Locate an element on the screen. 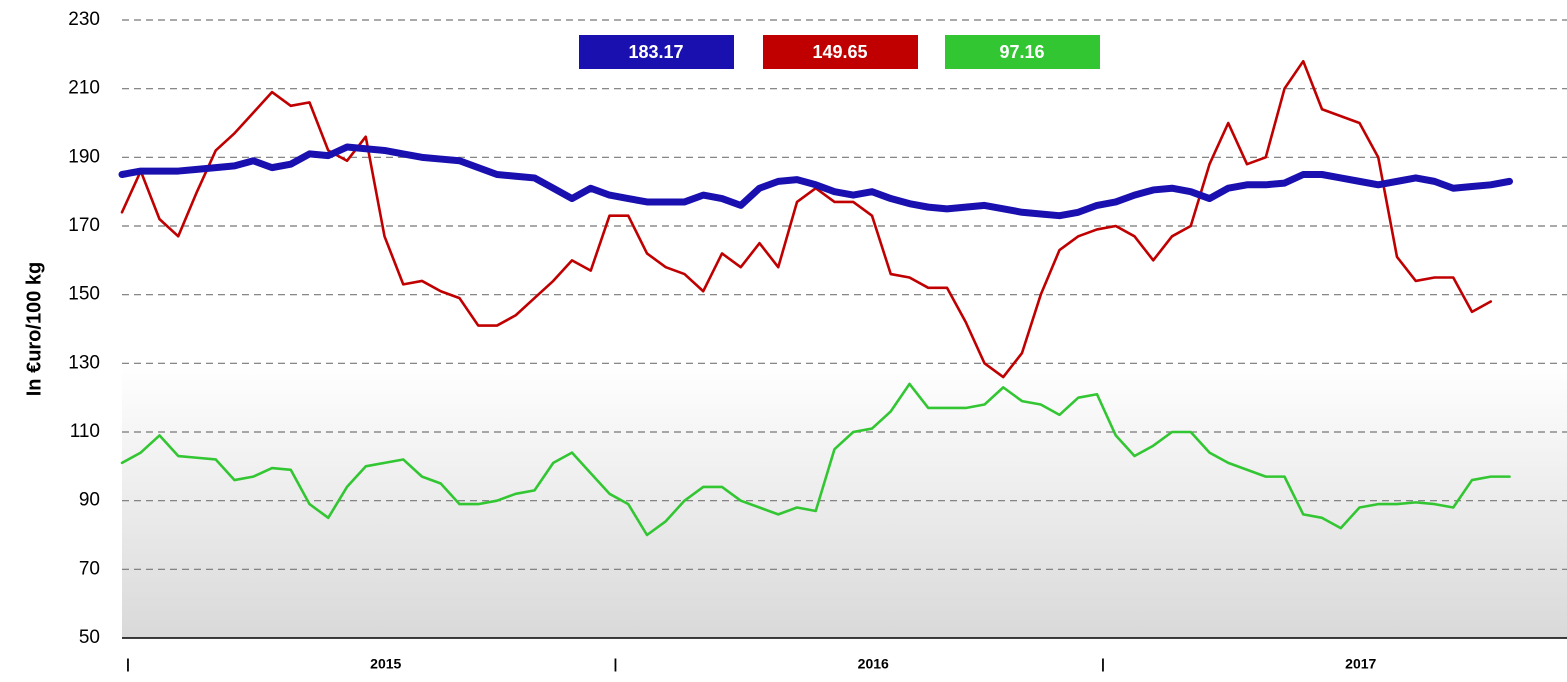  y-tick-label: 210 is located at coordinates (84, 88).